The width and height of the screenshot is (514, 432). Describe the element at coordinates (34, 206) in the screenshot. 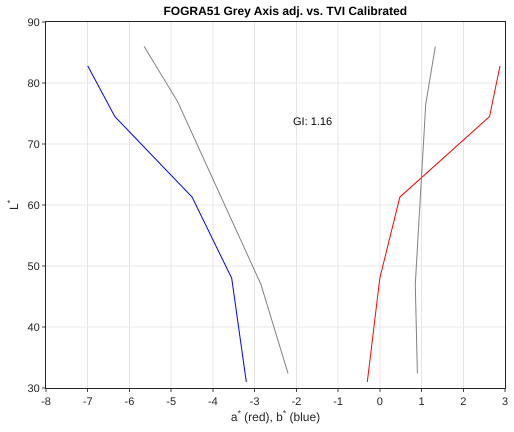

I see `y-tick-label: 60` at that location.